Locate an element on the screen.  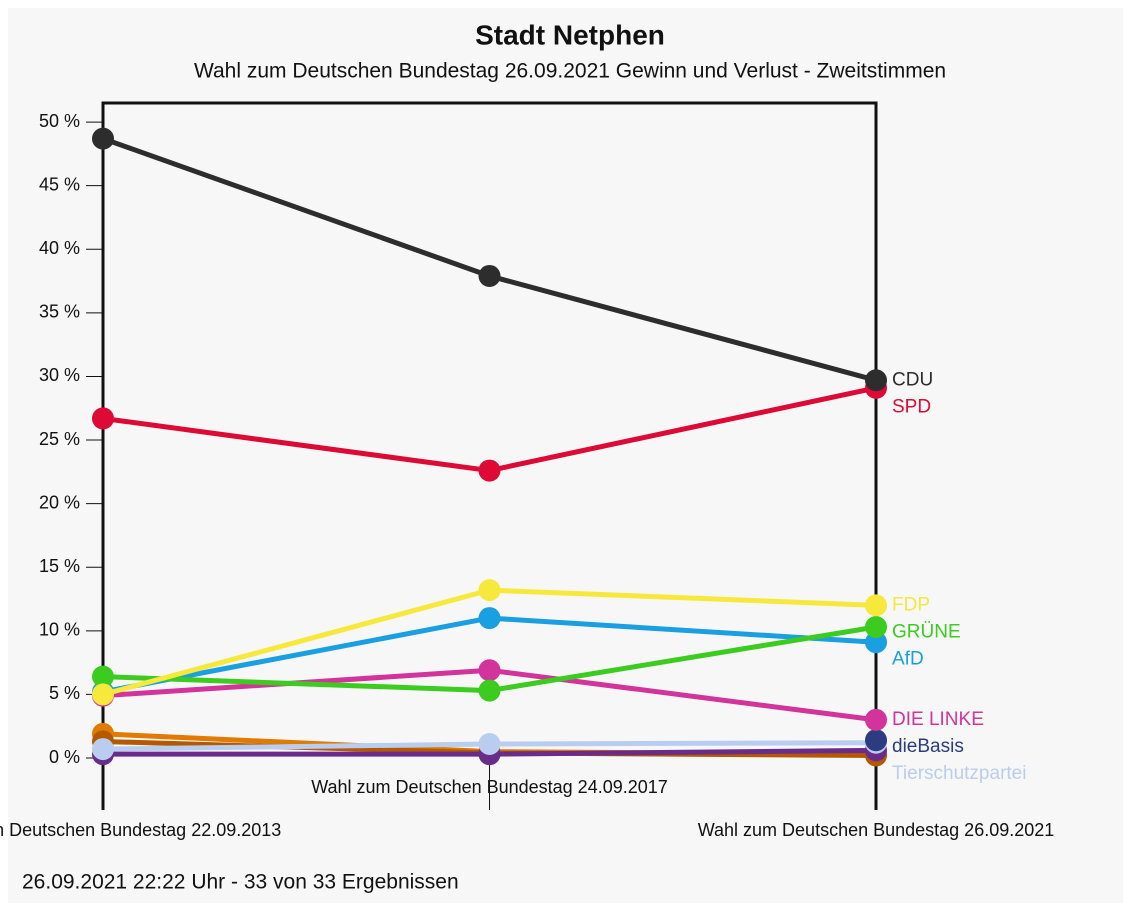
series-label: GRÜNE is located at coordinates (926, 631).